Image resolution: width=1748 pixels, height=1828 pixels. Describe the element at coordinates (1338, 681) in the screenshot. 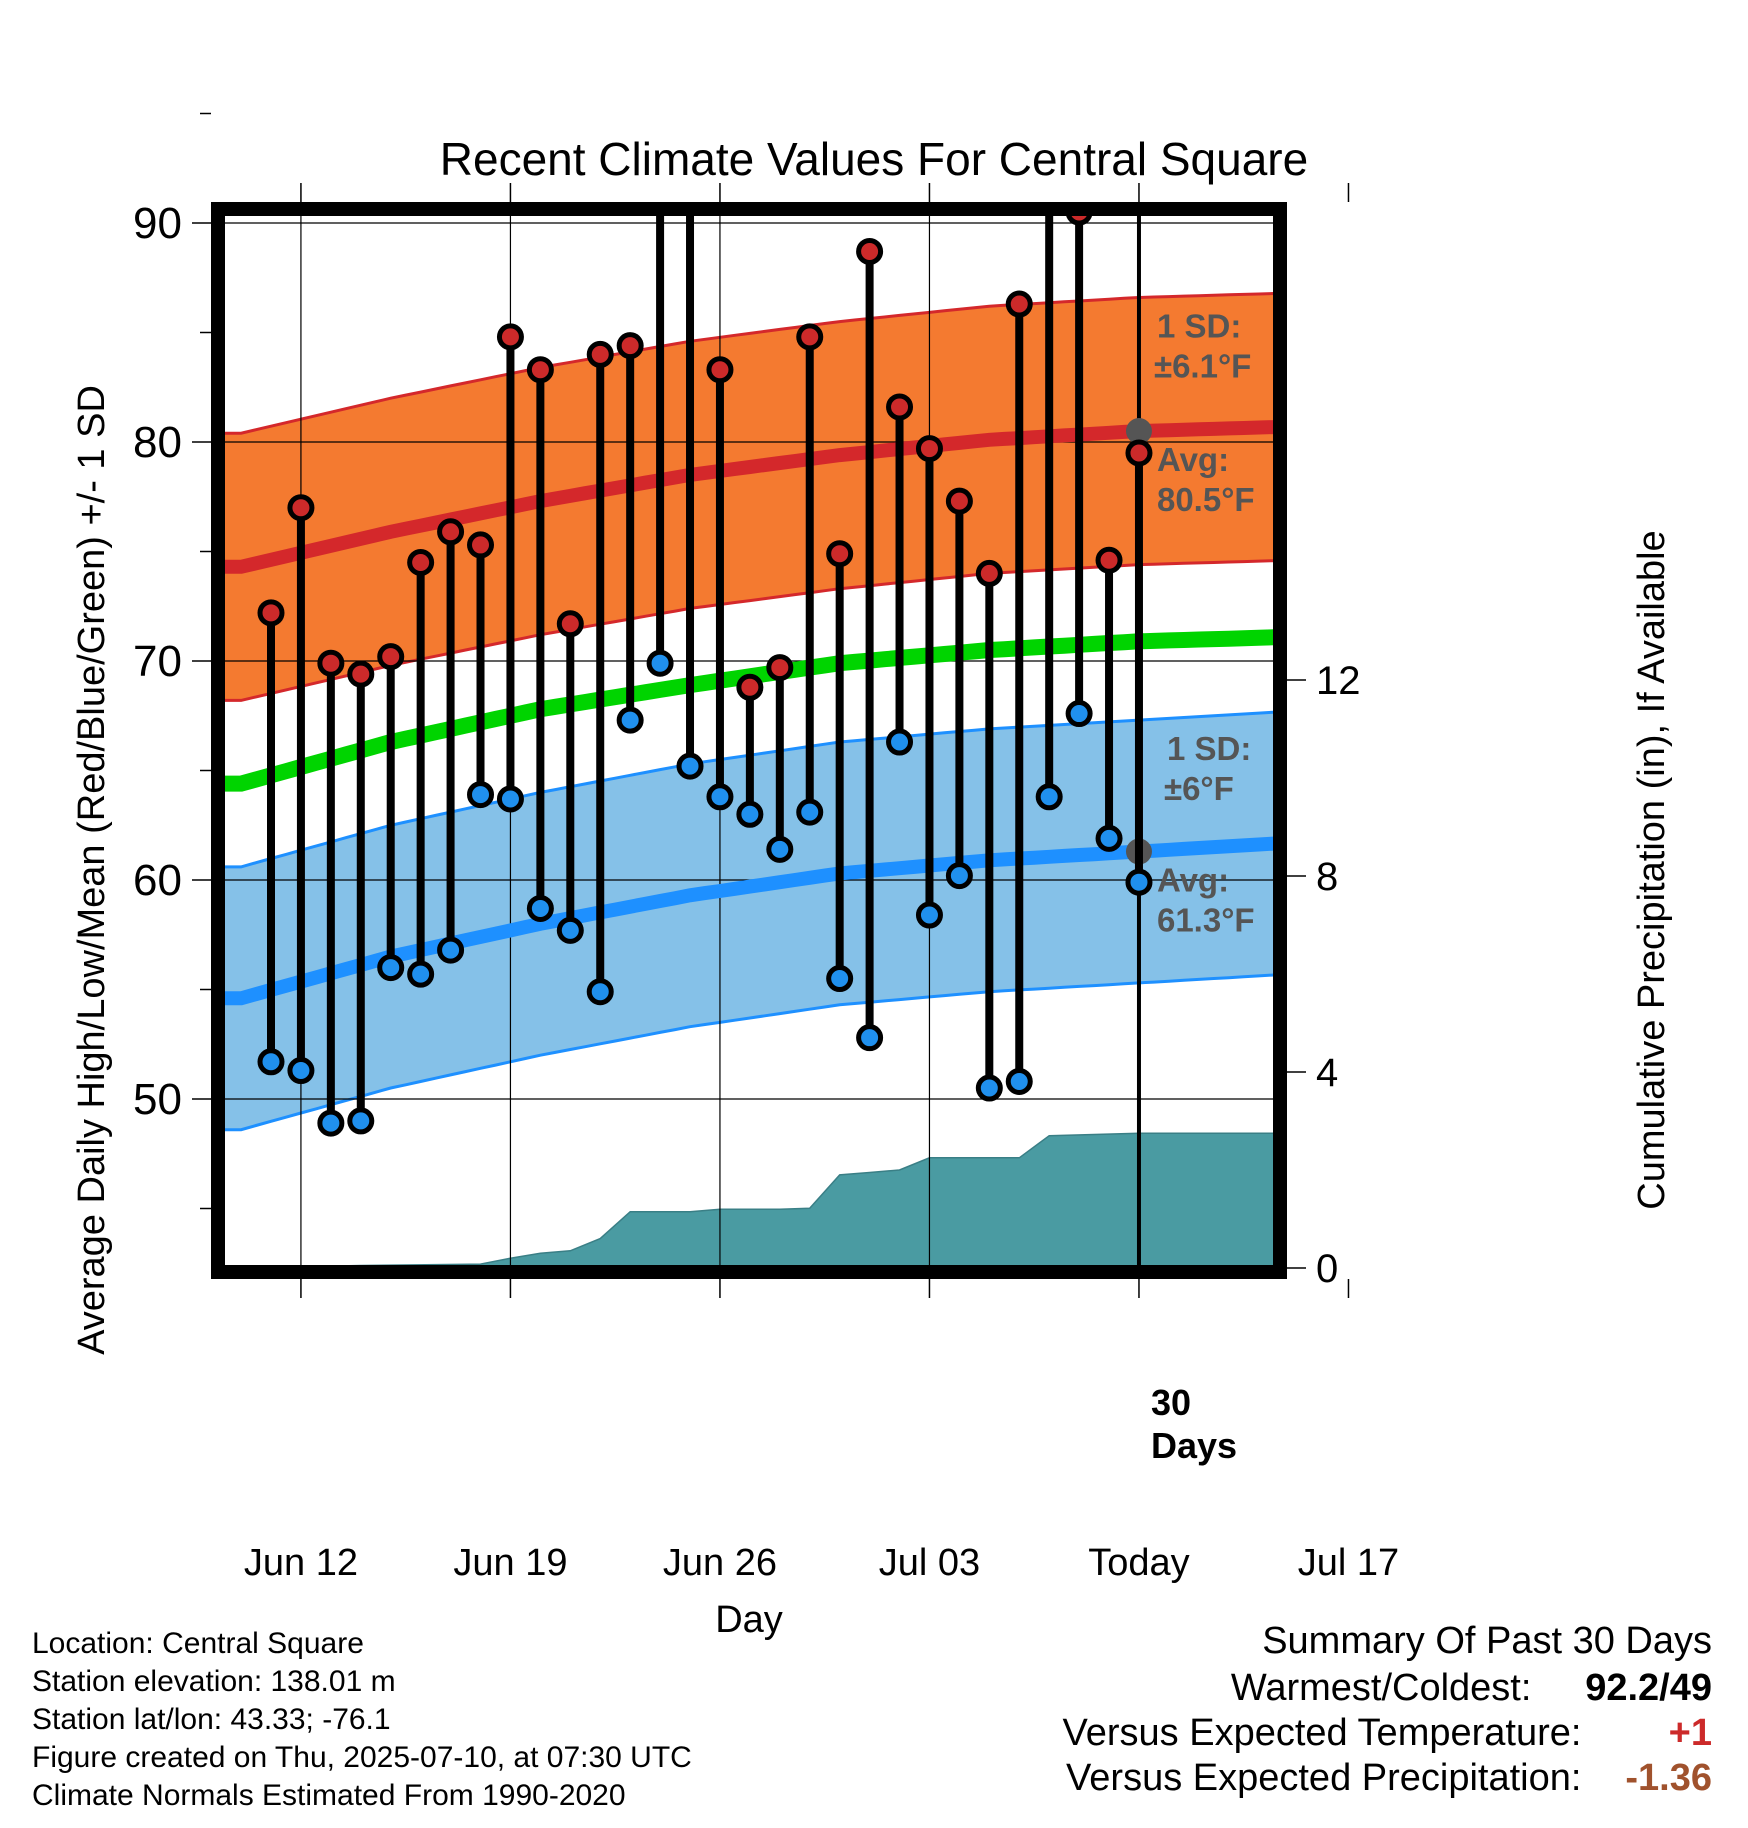

I see `y2-tick-label: 12` at that location.